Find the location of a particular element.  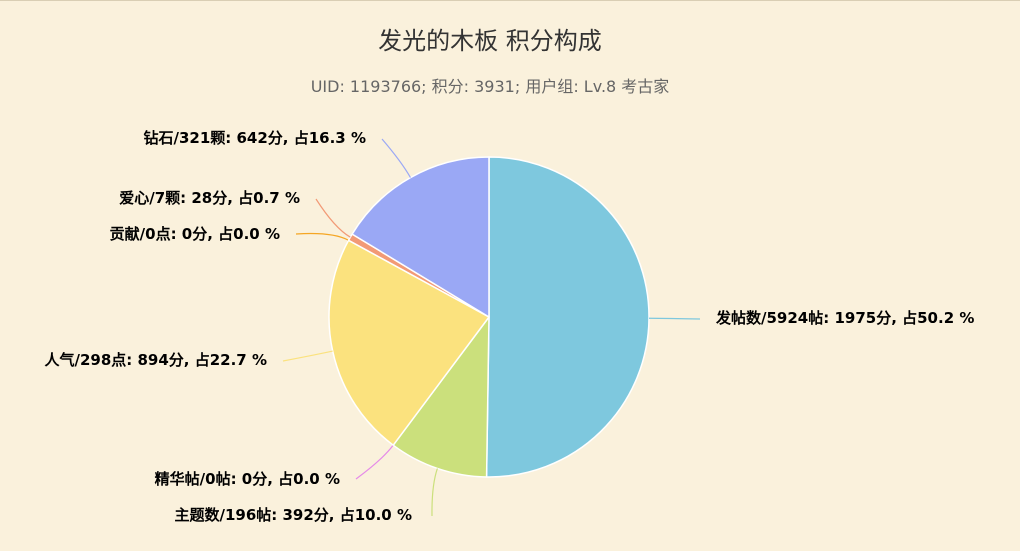

chart-title: 发光的木板 积分构成 is located at coordinates (490, 41).